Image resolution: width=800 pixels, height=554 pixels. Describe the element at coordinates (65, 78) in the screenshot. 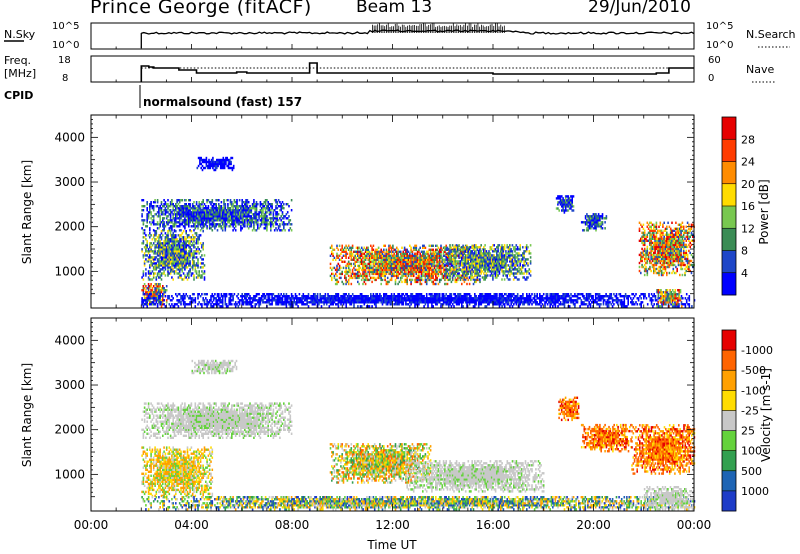

I see `freq-left-tick-bottom: 8` at that location.